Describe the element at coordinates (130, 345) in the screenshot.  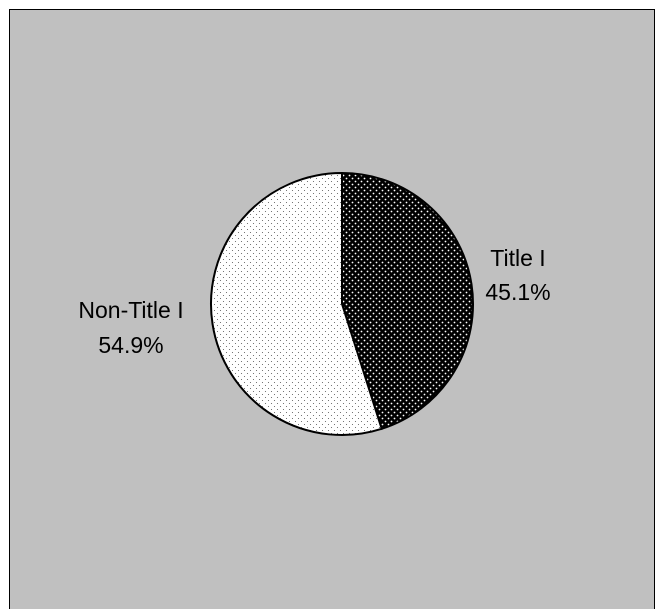
I see `slice-value-non-title-i: 54.9%` at that location.